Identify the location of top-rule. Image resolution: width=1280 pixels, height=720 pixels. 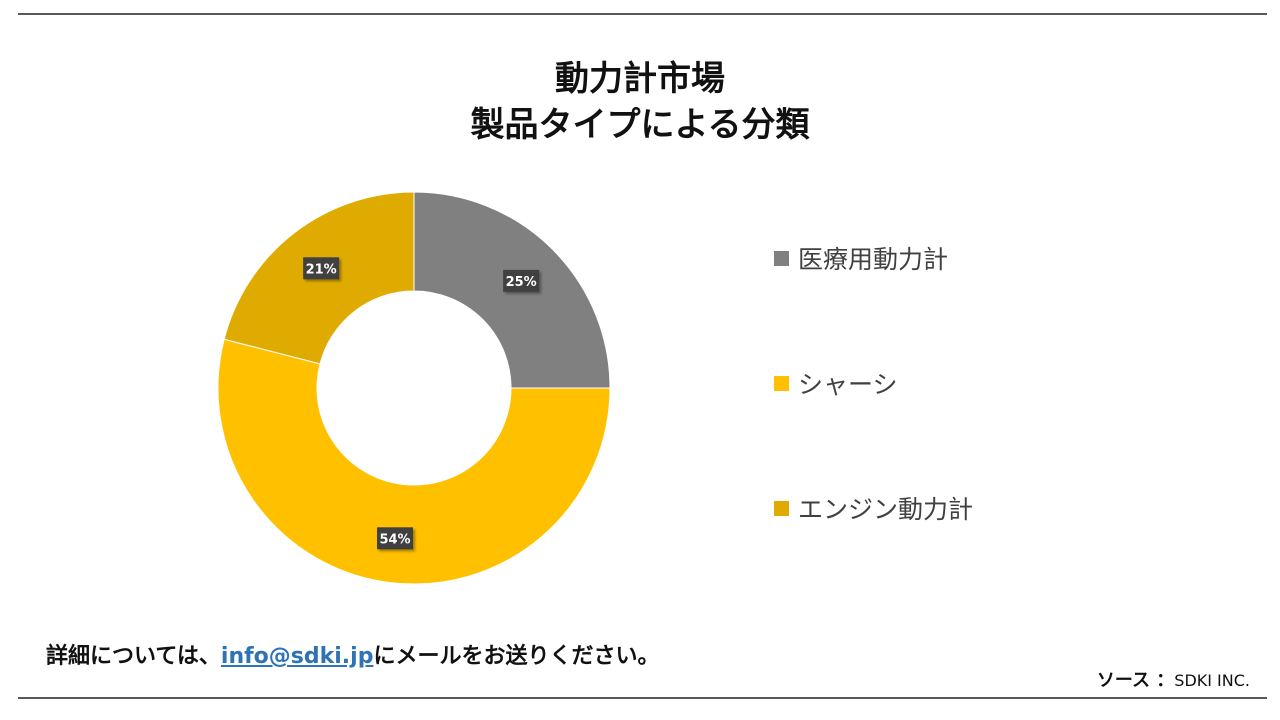
(642, 14).